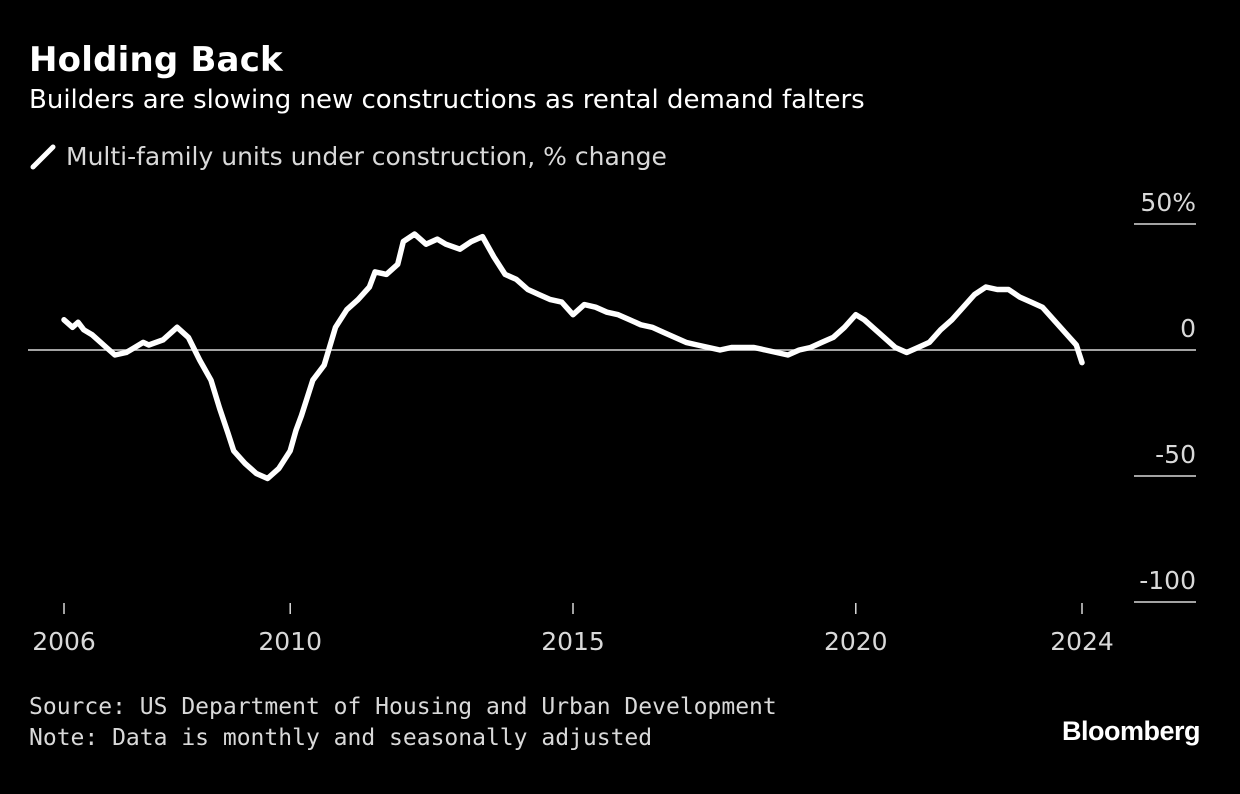  I want to click on x-tick-label: 2015, so click(573, 641).